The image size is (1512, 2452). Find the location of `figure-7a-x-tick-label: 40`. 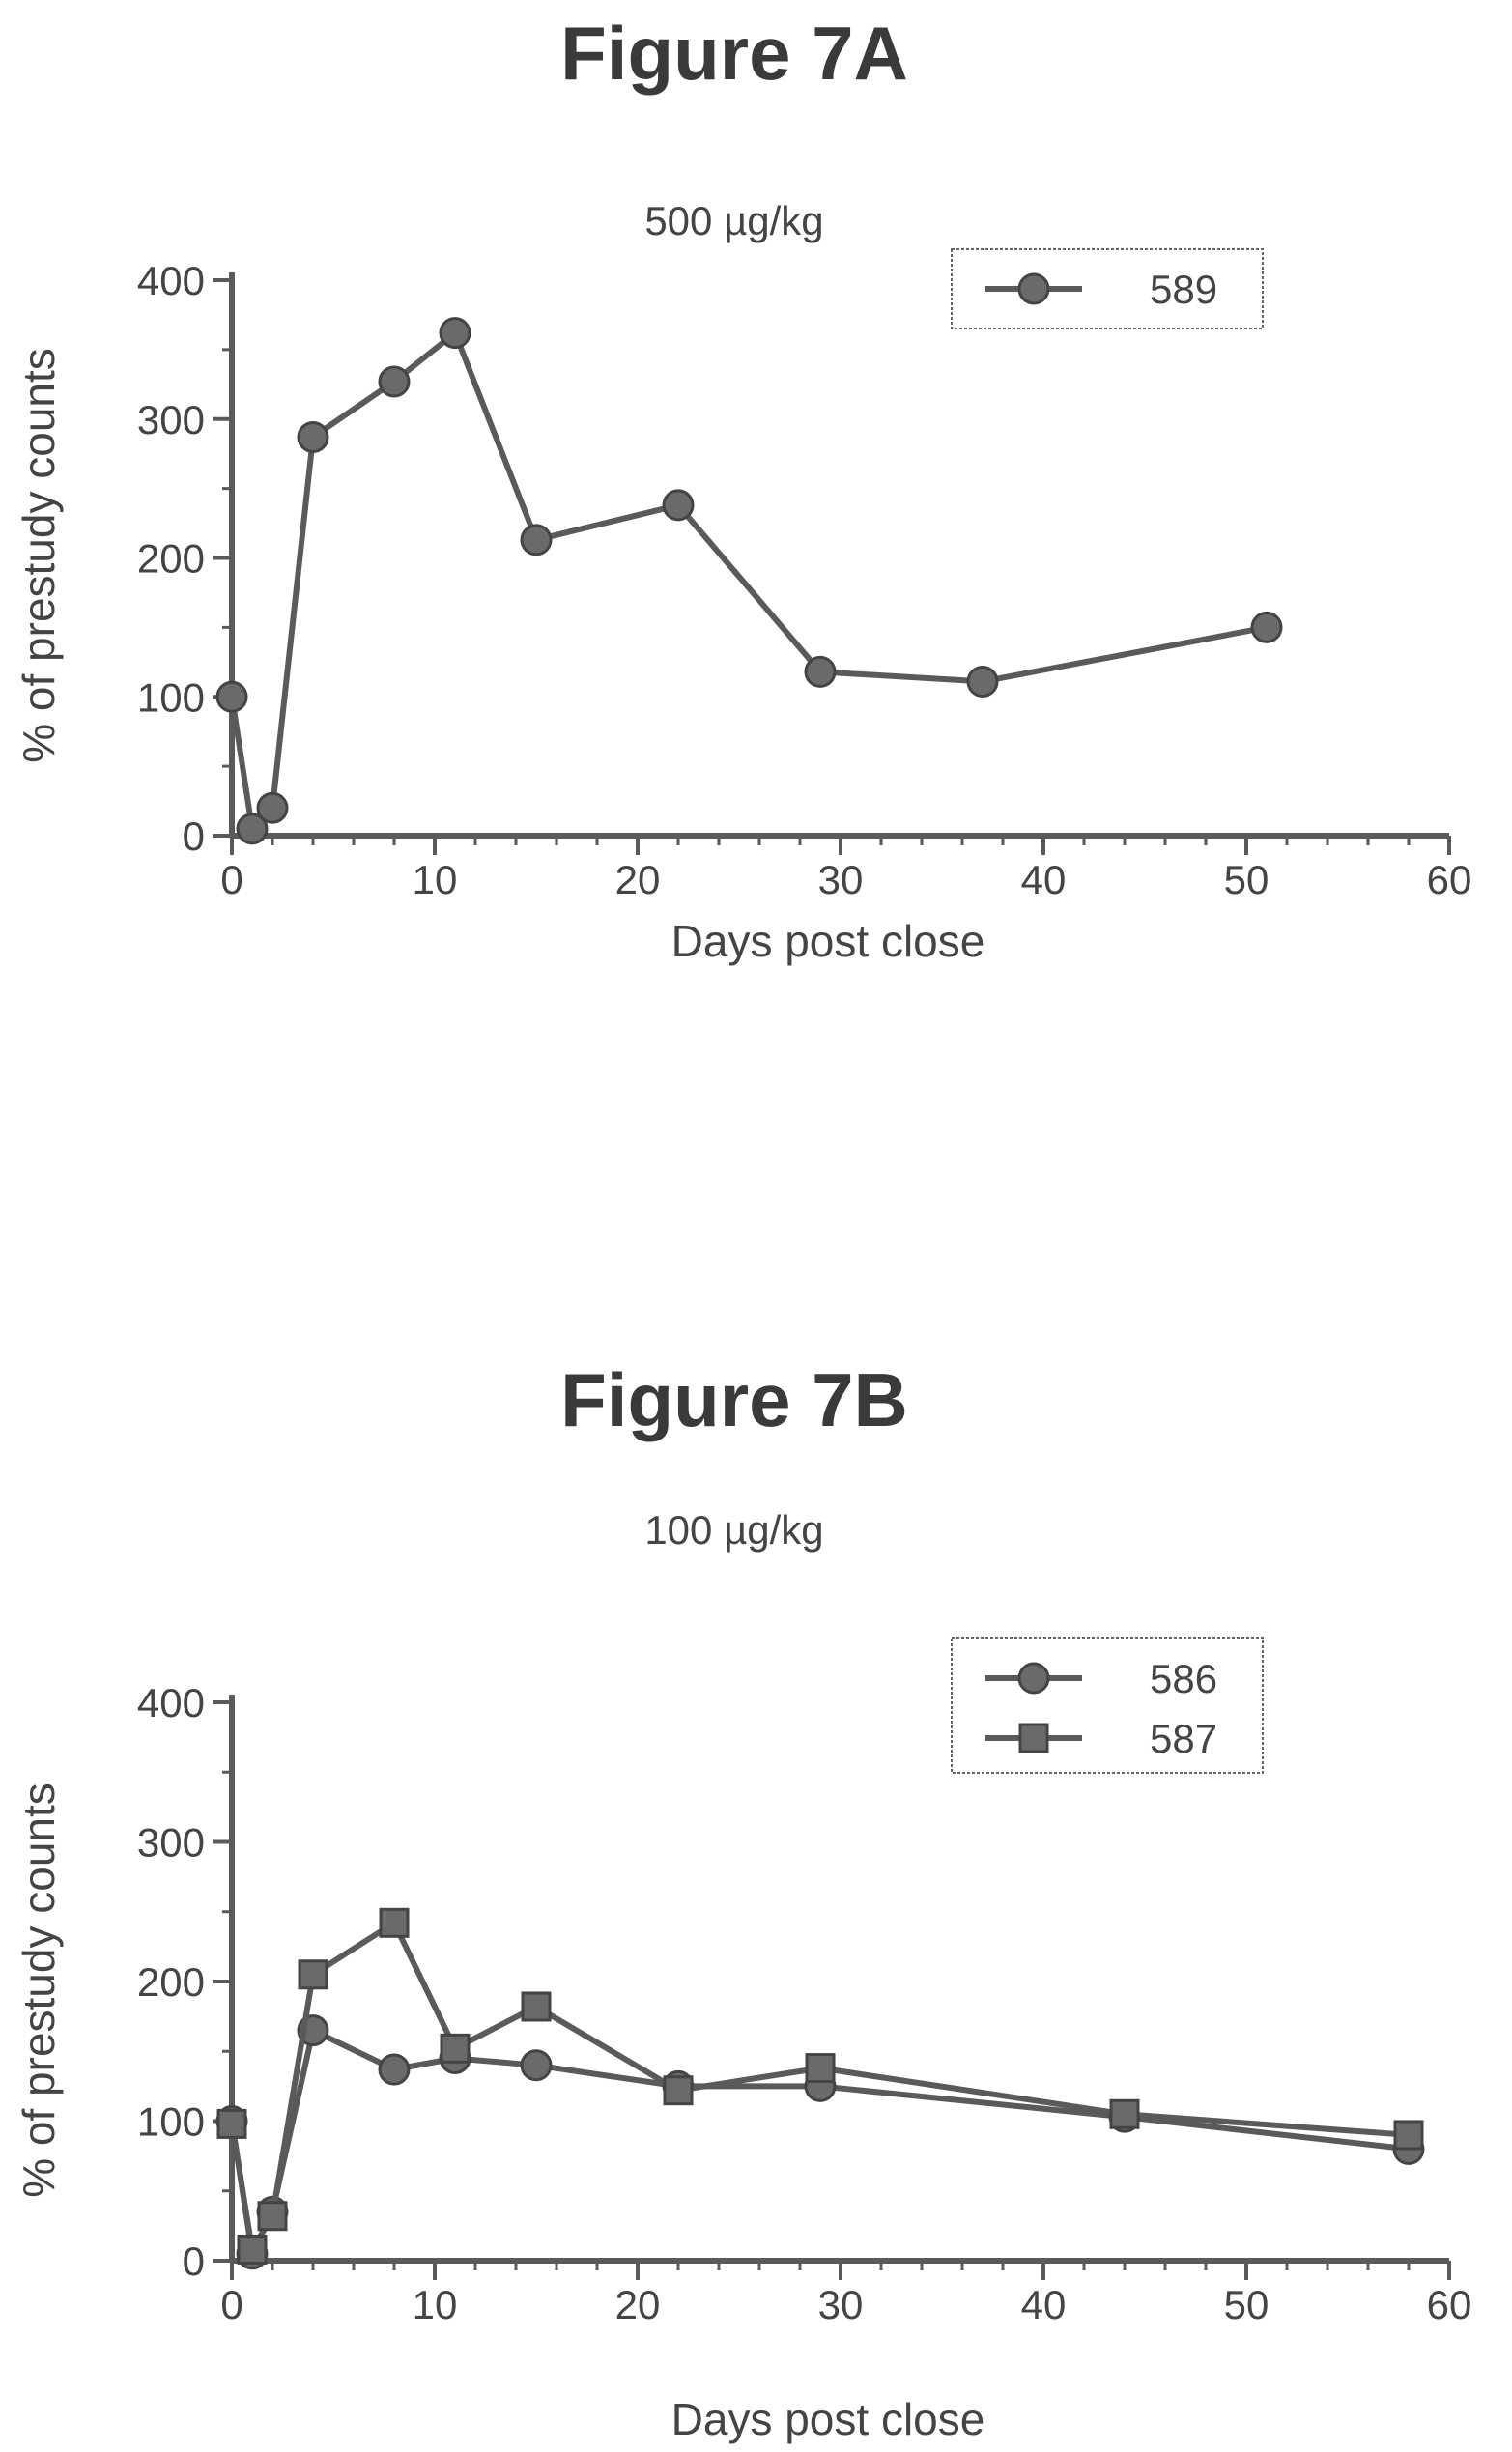

figure-7a-x-tick-label: 40 is located at coordinates (1044, 879).